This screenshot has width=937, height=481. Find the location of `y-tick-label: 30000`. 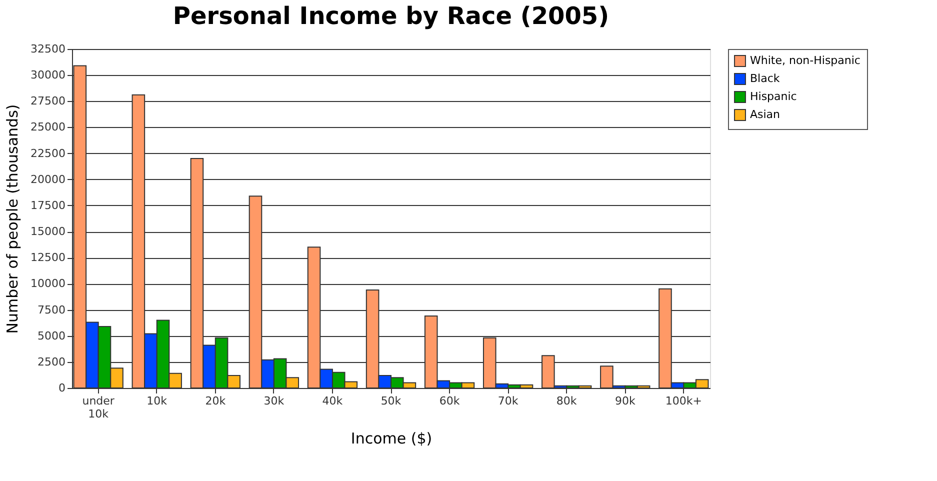

y-tick-label: 30000 is located at coordinates (48, 75).